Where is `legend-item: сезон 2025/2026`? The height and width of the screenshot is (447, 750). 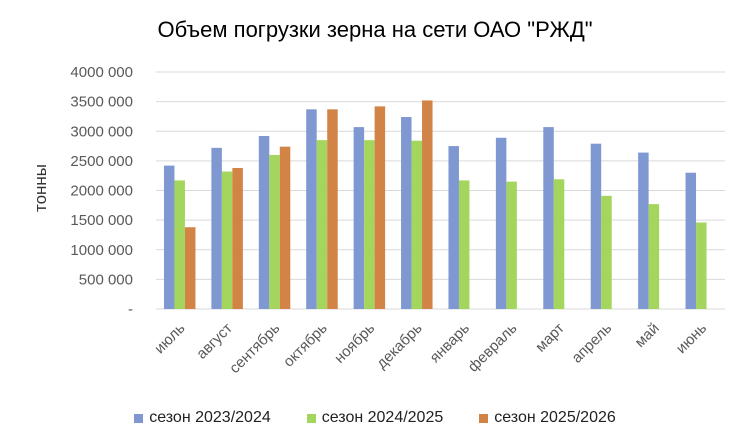 legend-item: сезон 2025/2026 is located at coordinates (547, 418).